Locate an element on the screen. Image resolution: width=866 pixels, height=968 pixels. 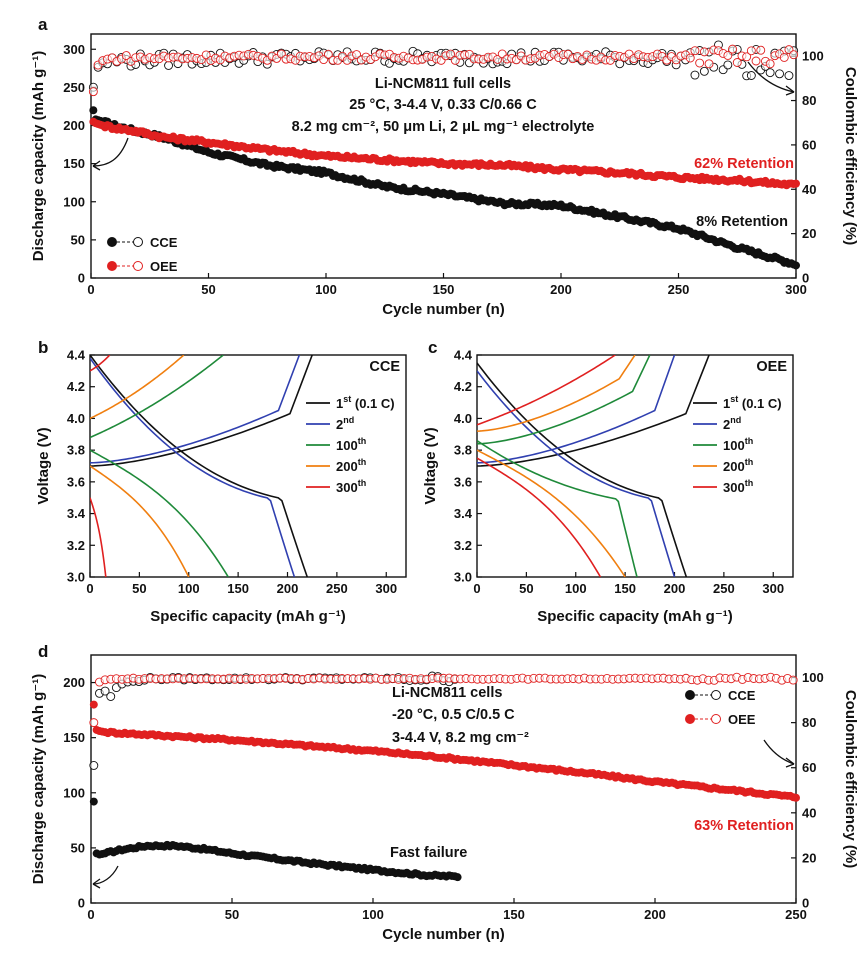
arrow-left-axis is located at coordinates (105, 875).